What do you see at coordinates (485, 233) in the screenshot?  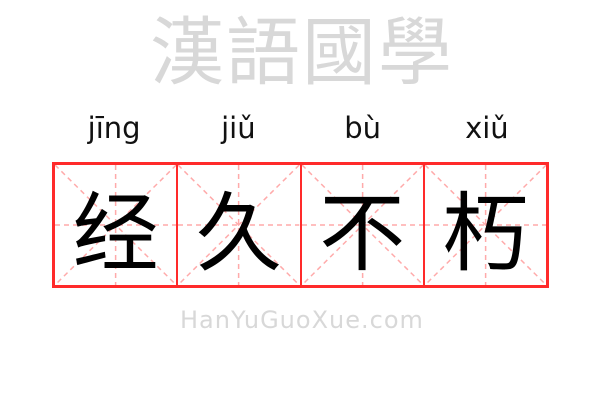 I see `hanzi-4: 朽` at bounding box center [485, 233].